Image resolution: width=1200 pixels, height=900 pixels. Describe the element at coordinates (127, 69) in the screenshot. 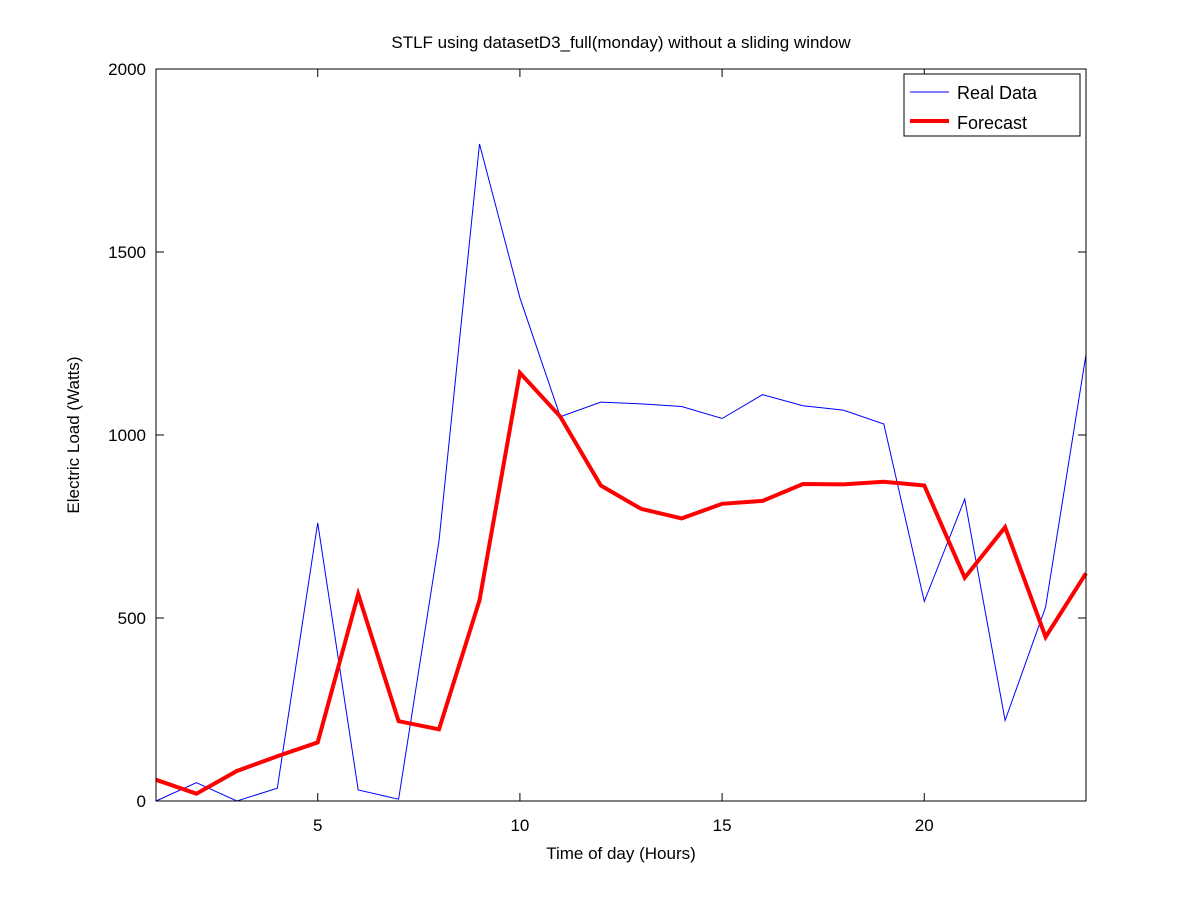

I see `y-tick-label: 2000` at that location.